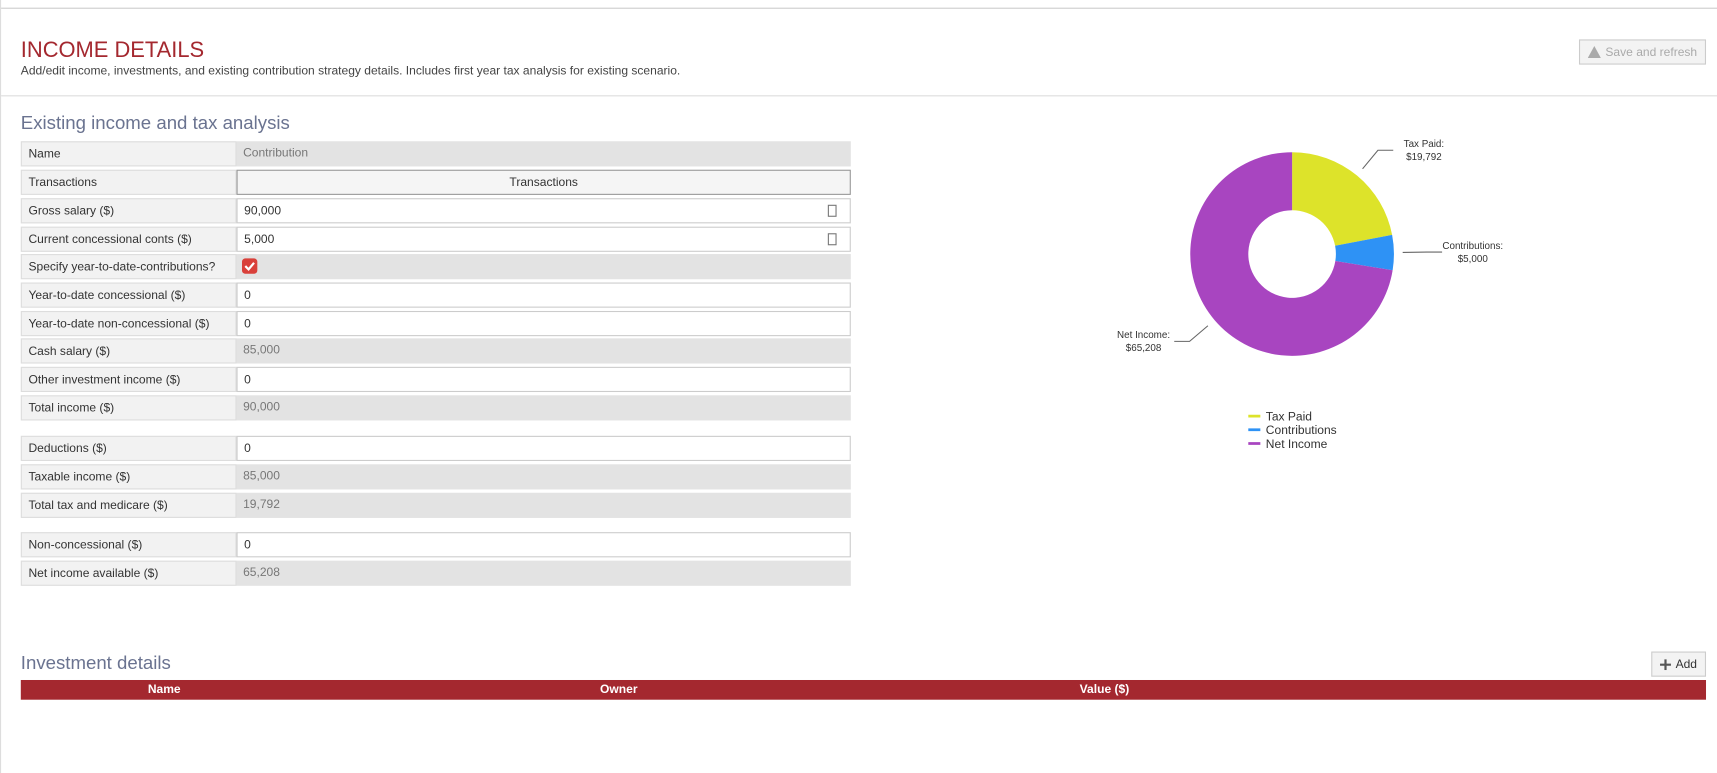  What do you see at coordinates (1594, 52) in the screenshot?
I see `warning-icon` at bounding box center [1594, 52].